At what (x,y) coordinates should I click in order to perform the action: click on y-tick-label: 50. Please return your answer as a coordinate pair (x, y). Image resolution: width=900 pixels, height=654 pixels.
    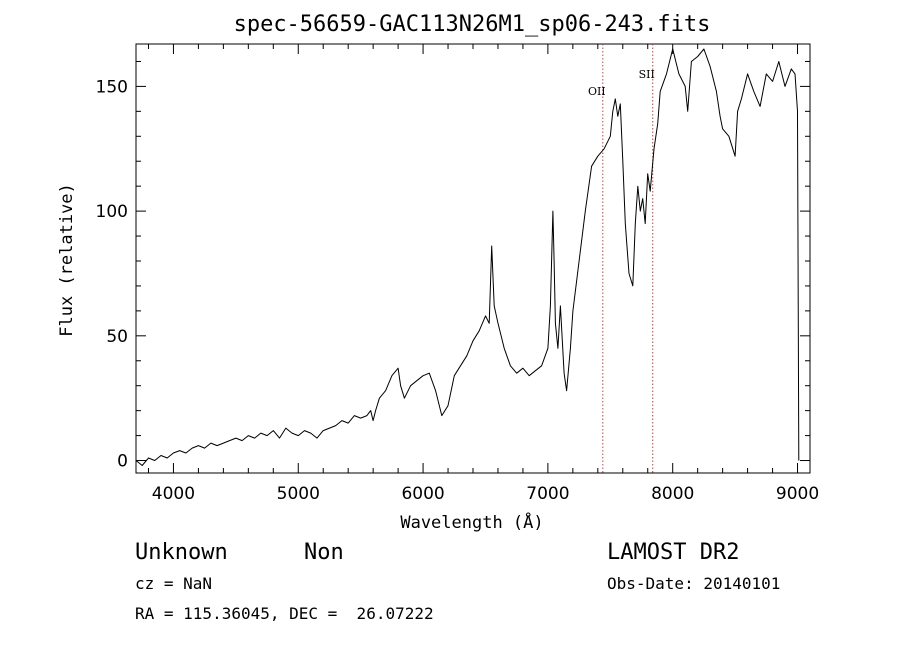
    Looking at the image, I should click on (117, 337).